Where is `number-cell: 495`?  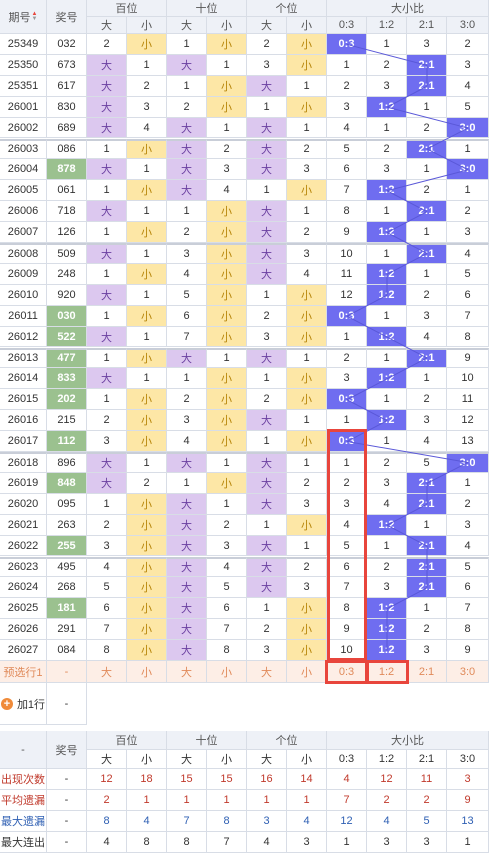 number-cell: 495 is located at coordinates (67, 567).